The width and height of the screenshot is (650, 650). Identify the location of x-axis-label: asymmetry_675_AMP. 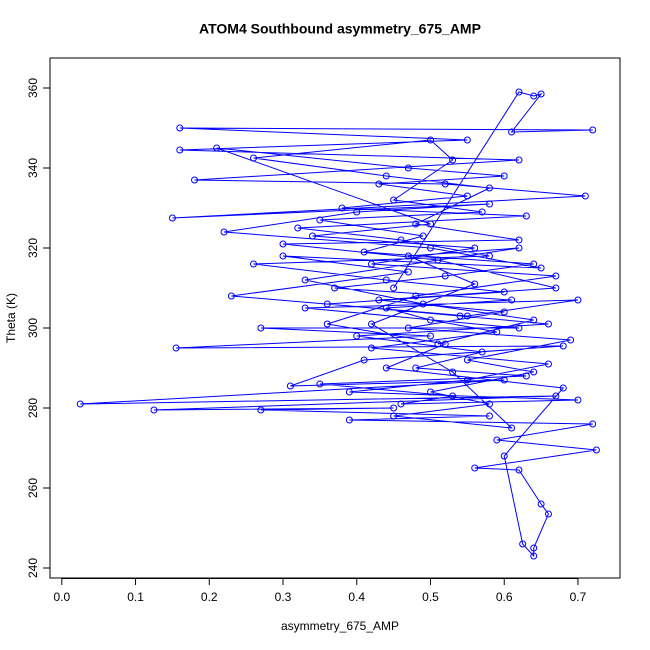
(340, 626).